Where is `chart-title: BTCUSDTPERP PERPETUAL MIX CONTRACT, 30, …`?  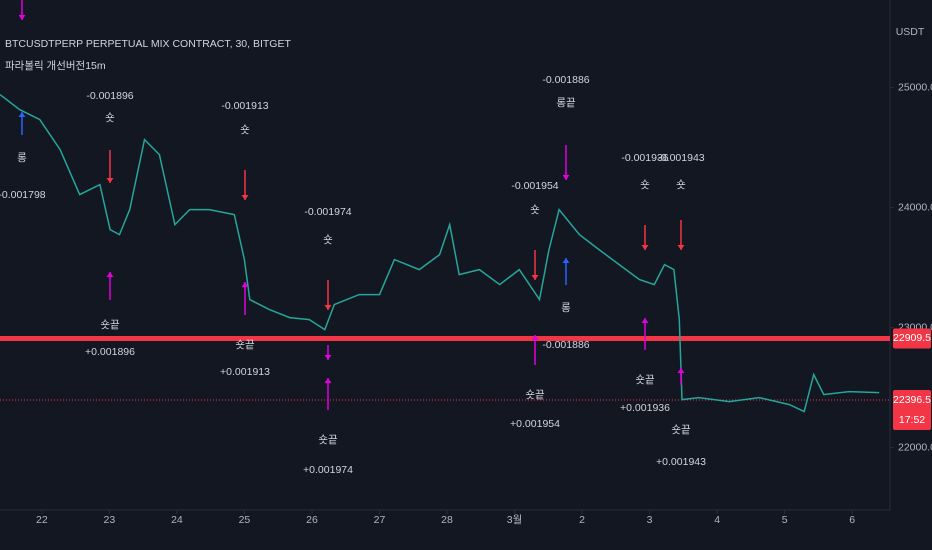
chart-title: BTCUSDTPERP PERPETUAL MIX CONTRACT, 30, … is located at coordinates (148, 44).